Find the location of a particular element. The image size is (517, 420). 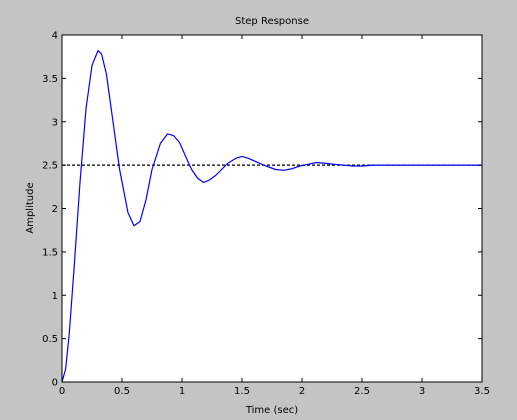

y-tick-label: 4 is located at coordinates (55, 36).